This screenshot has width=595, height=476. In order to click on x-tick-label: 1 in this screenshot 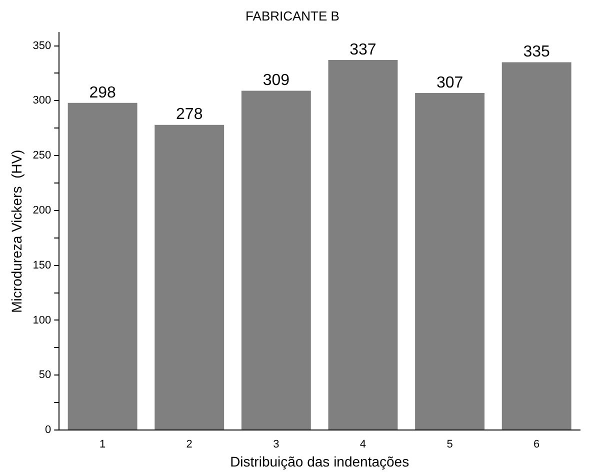, I will do `click(102, 444)`.